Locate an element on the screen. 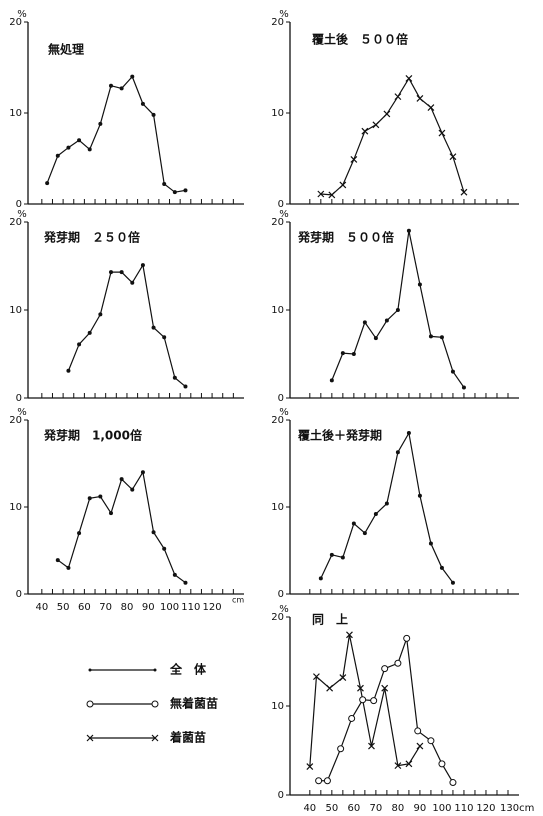 This screenshot has width=543, height=816. x-tick-label: 100 is located at coordinates (441, 808).